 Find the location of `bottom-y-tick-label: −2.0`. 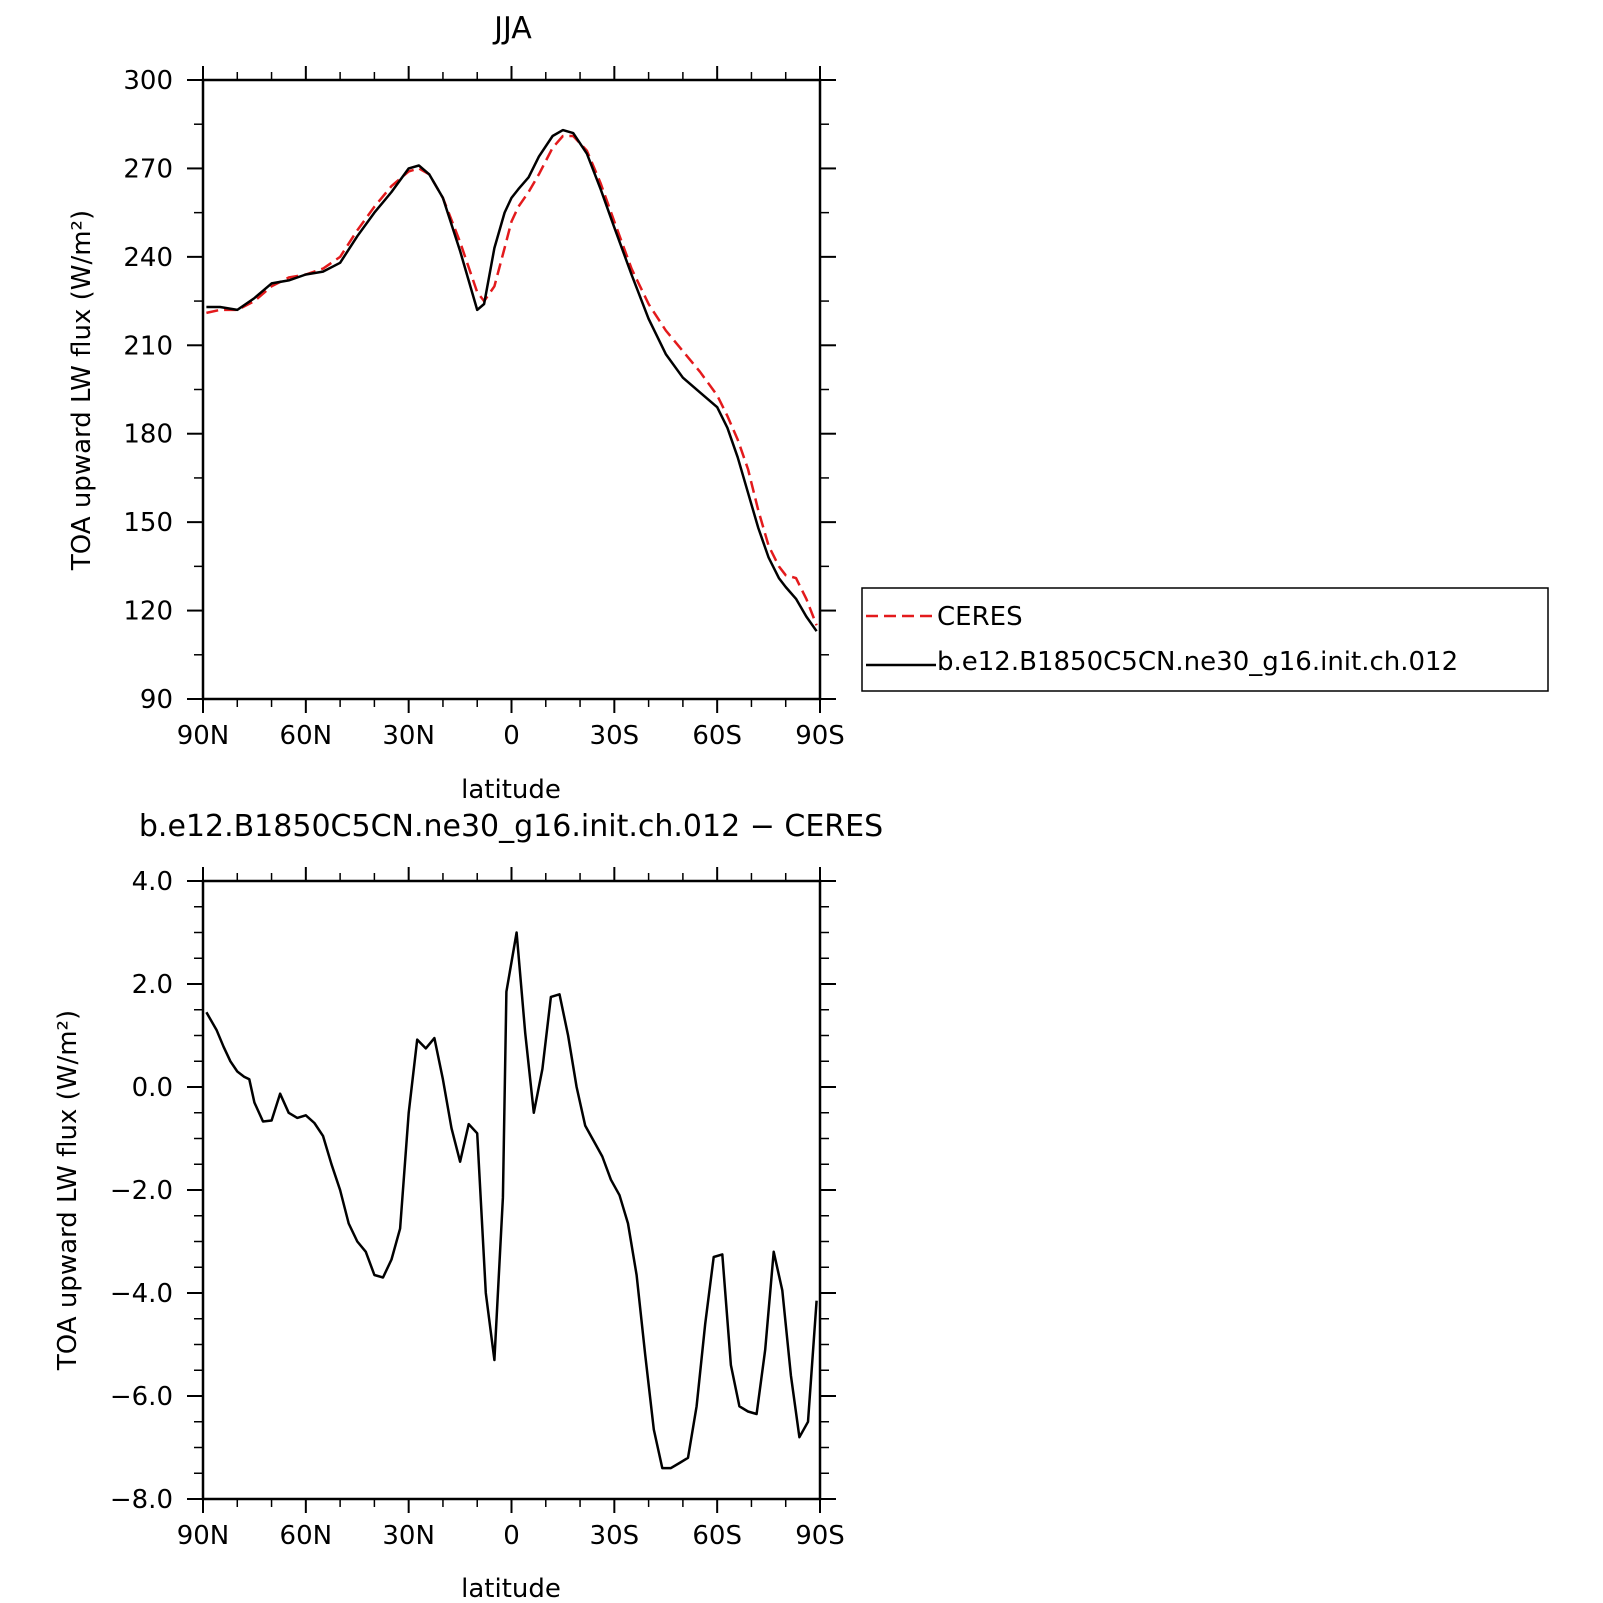

bottom-y-tick-label: −2.0 is located at coordinates (141, 1191).